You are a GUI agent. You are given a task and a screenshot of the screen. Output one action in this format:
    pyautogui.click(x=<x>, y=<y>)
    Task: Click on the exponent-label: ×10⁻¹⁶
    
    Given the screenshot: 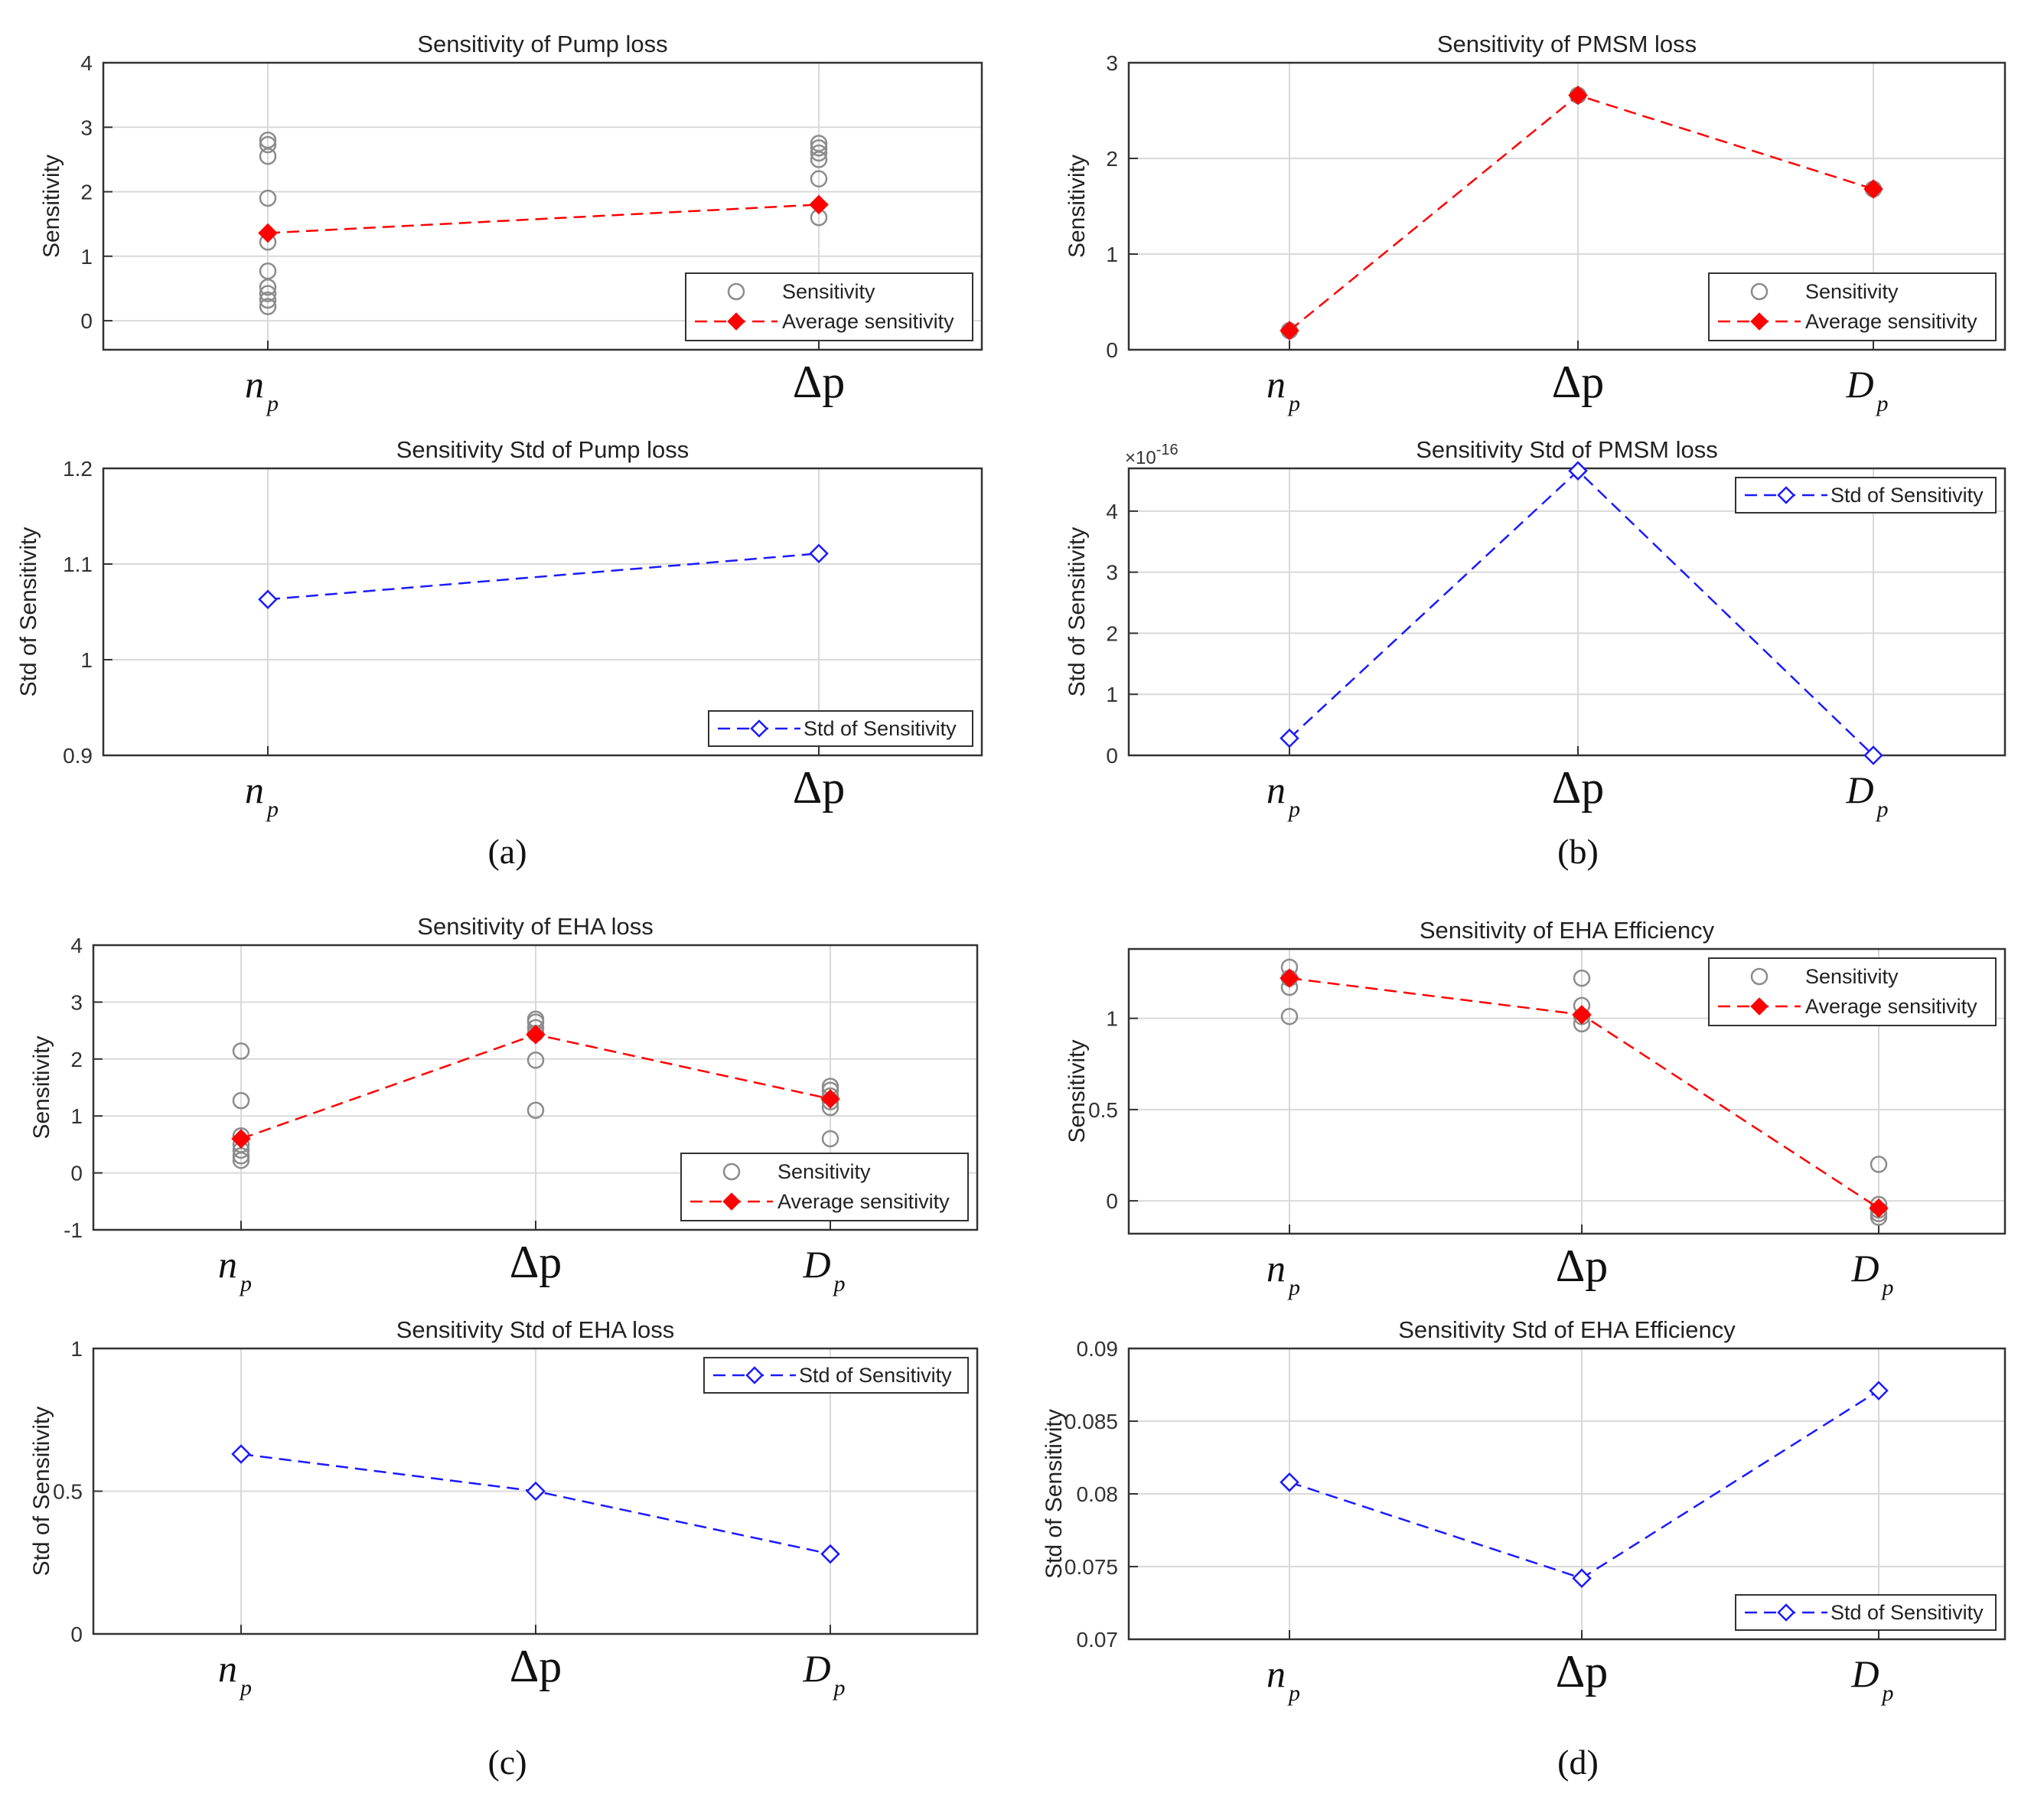 What is the action you would take?
    pyautogui.click(x=1151, y=455)
    